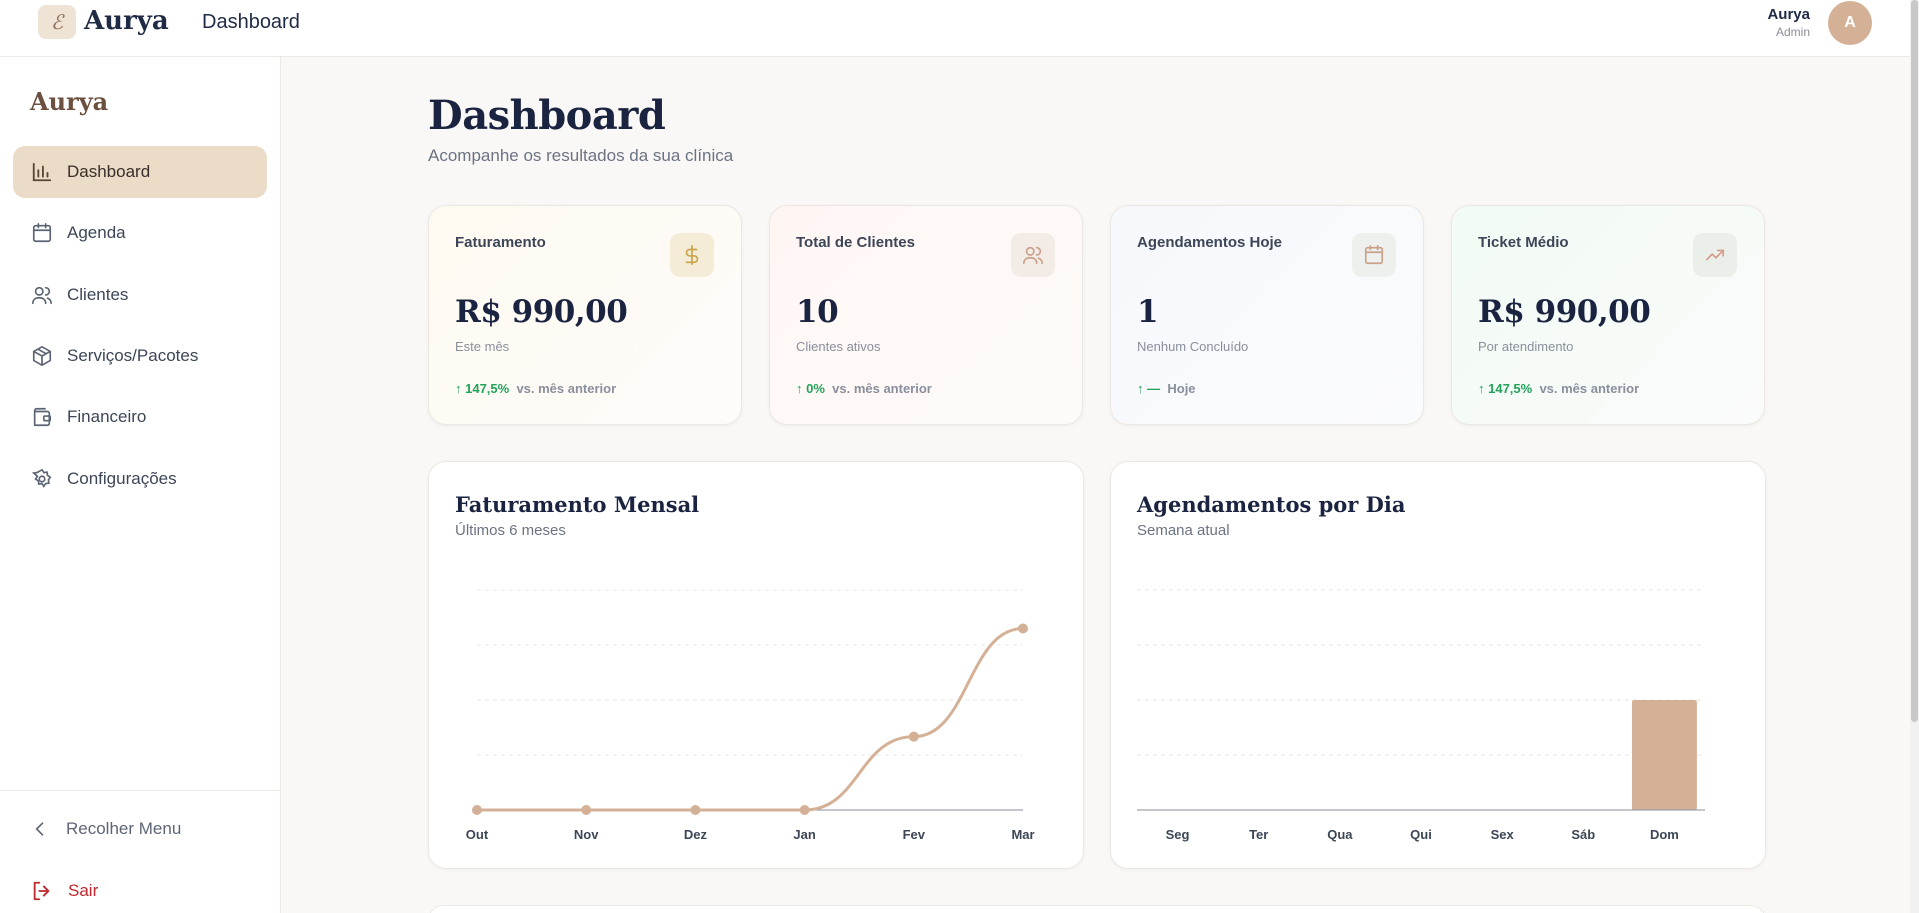  Describe the element at coordinates (1149, 388) in the screenshot. I see `trend-value: ↑ —` at that location.